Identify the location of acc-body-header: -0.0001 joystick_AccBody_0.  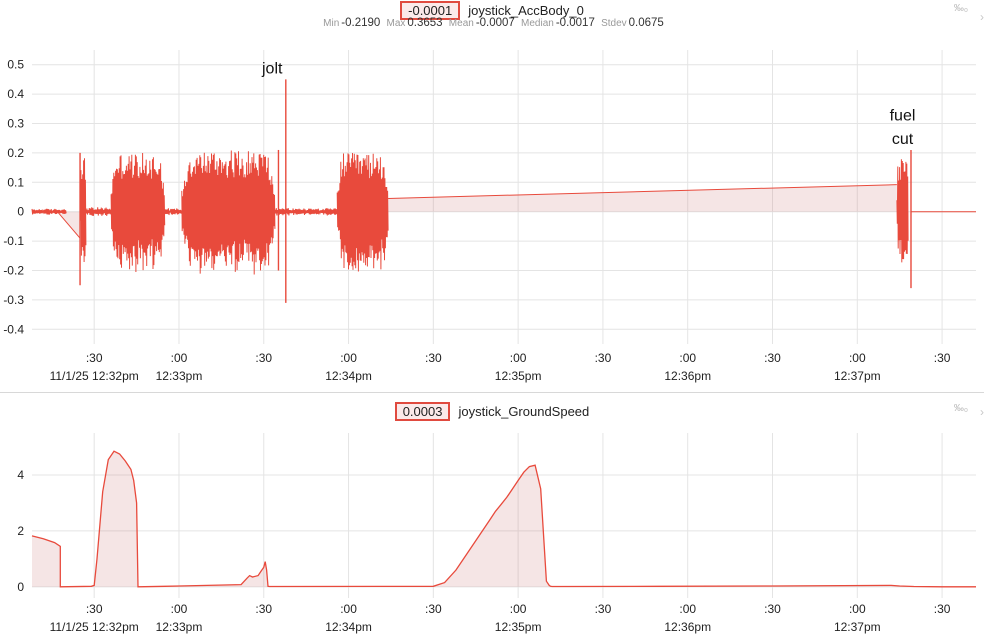
(492, 10).